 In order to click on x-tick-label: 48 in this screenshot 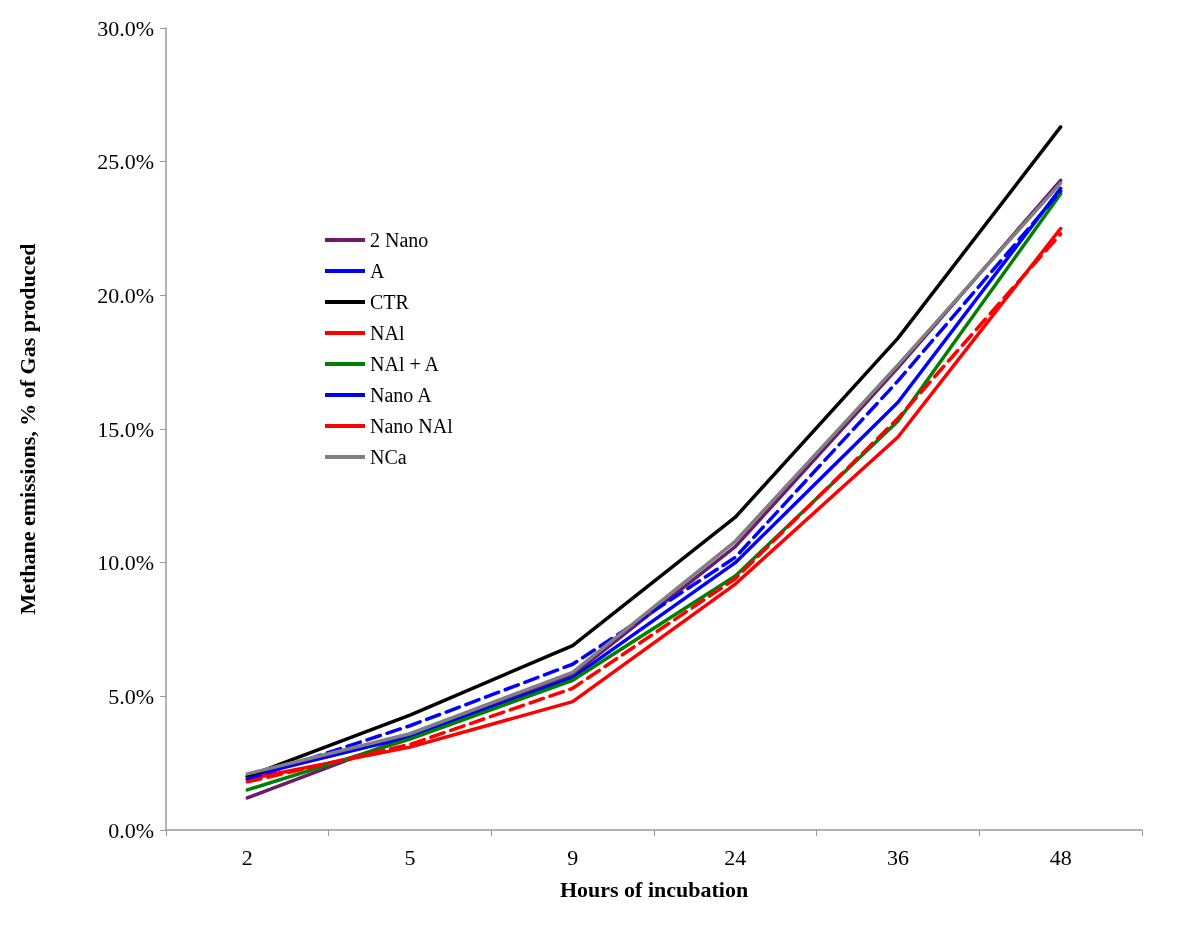, I will do `click(1060, 857)`.